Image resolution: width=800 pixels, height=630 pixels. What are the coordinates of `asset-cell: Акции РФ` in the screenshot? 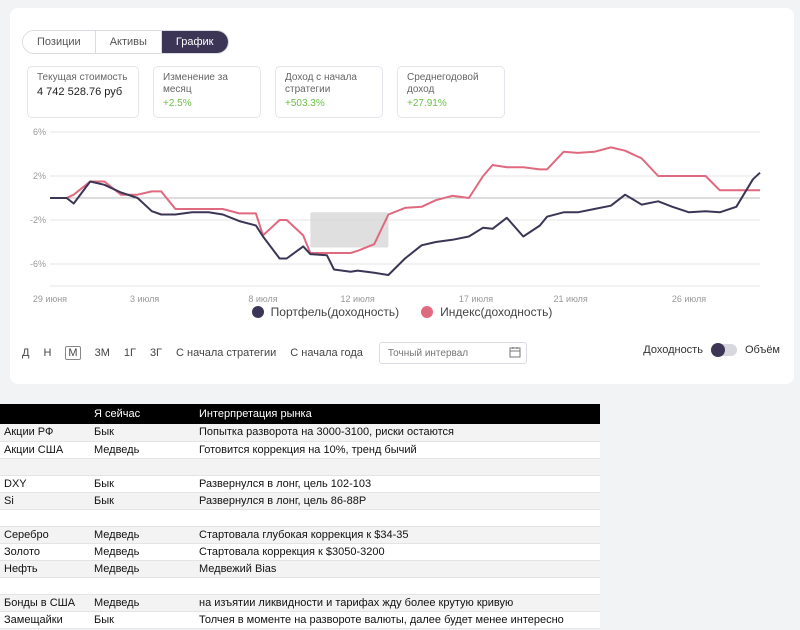 It's located at (45, 433).